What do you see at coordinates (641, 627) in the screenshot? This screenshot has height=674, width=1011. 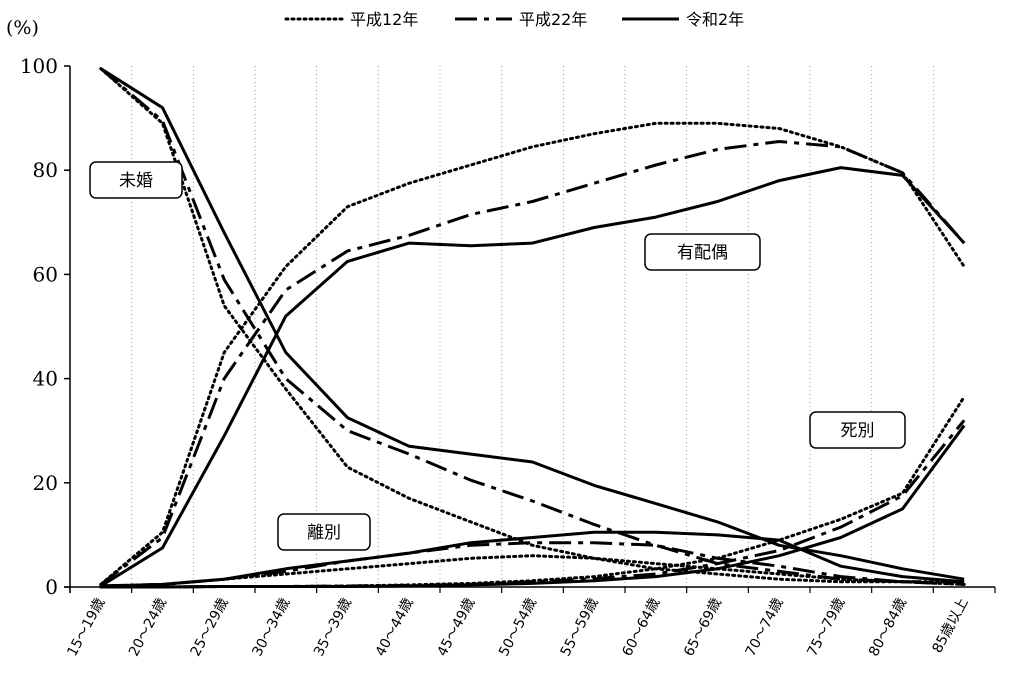 I see `x-tick-label: 60～64歳` at bounding box center [641, 627].